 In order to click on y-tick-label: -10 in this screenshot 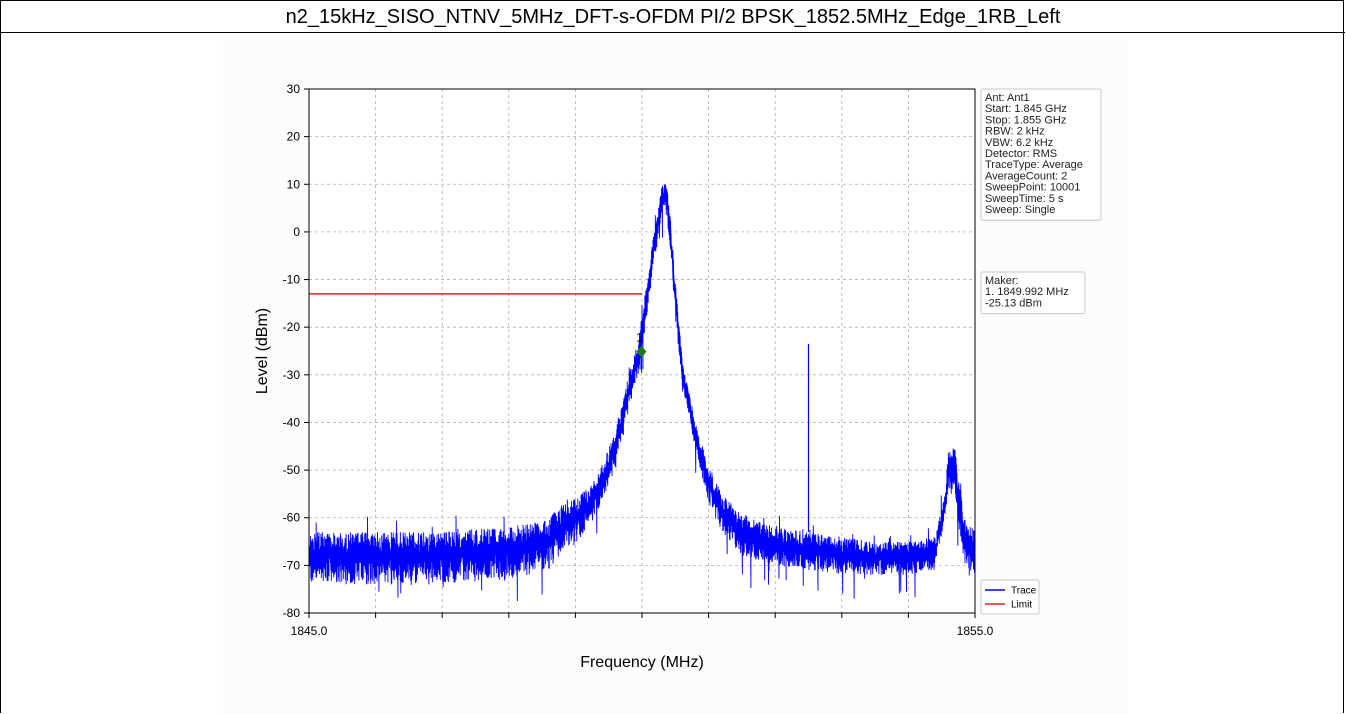, I will do `click(292, 280)`.